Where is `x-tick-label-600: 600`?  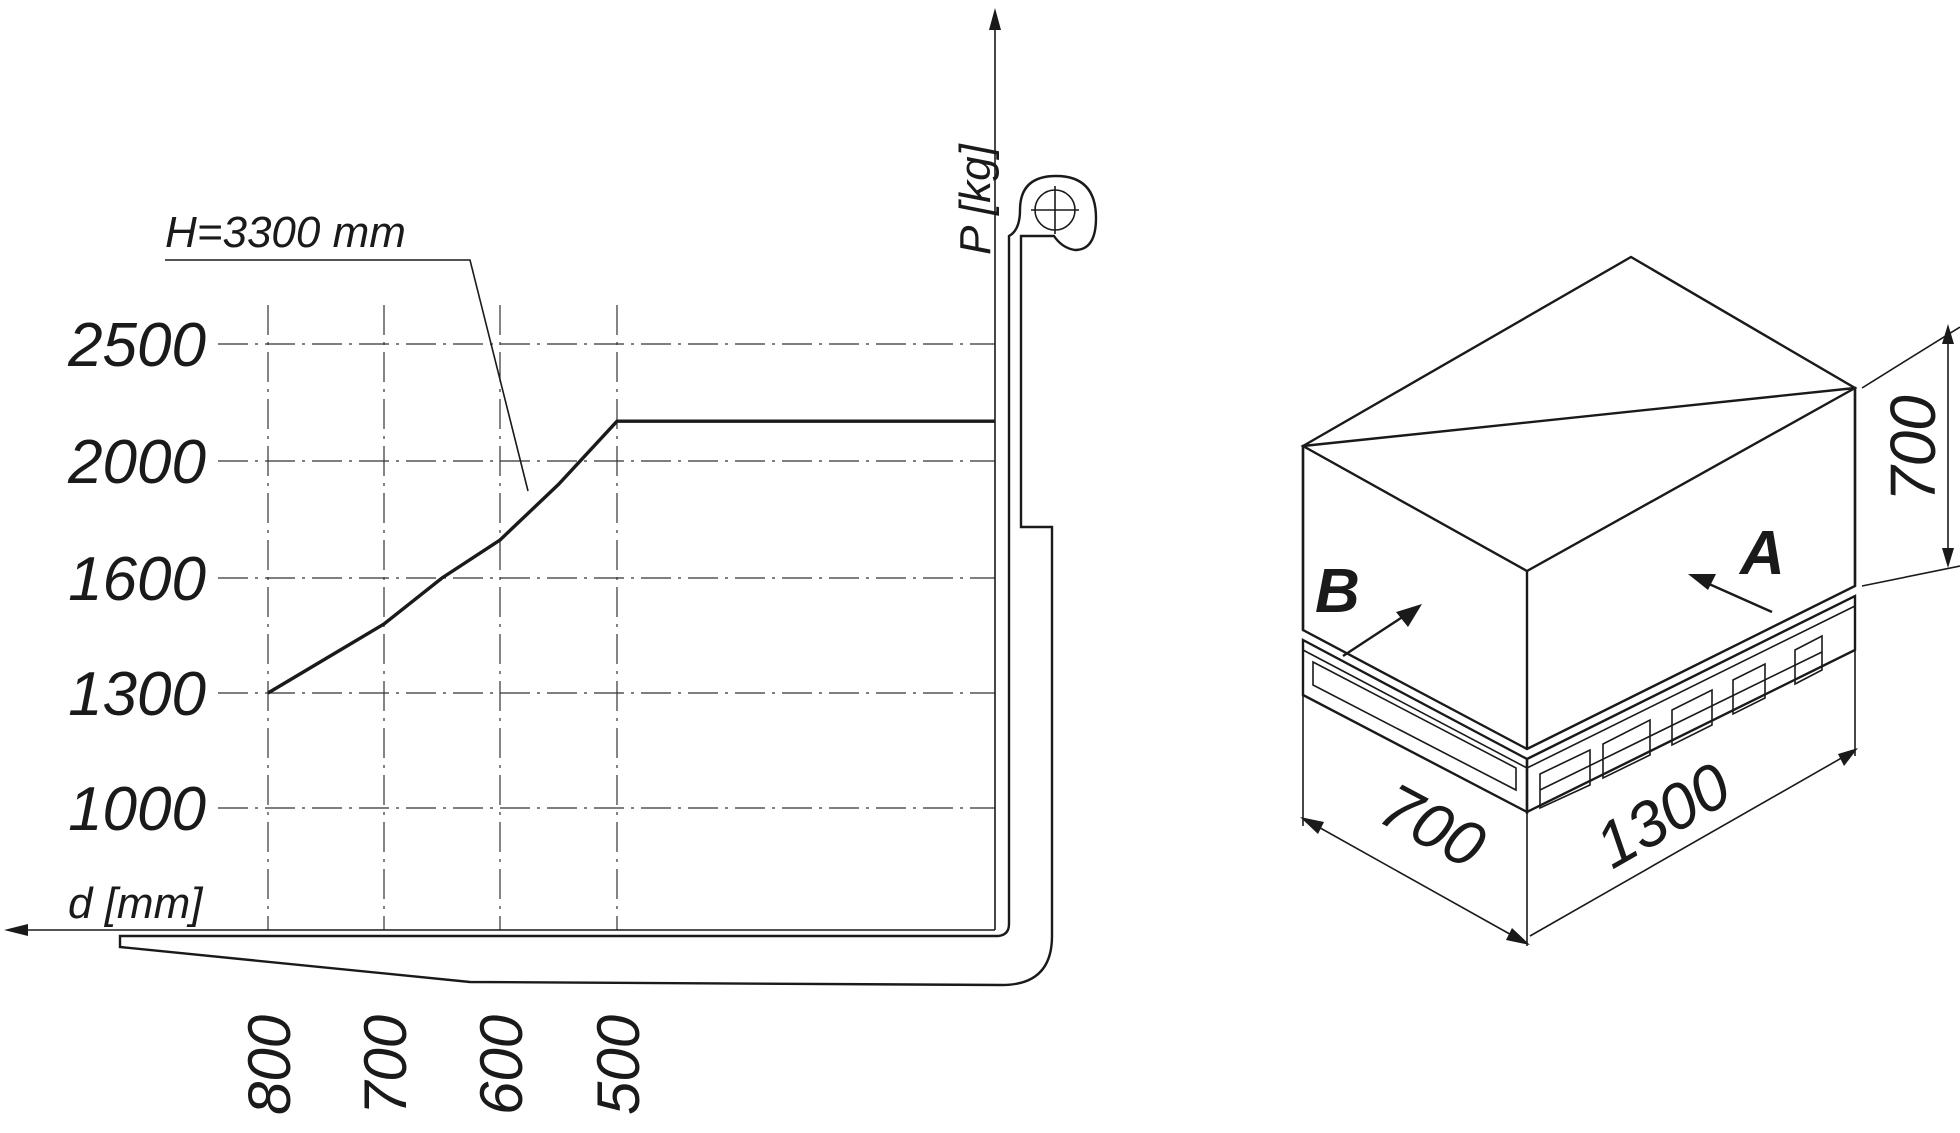 x-tick-label-600: 600 is located at coordinates (501, 1065).